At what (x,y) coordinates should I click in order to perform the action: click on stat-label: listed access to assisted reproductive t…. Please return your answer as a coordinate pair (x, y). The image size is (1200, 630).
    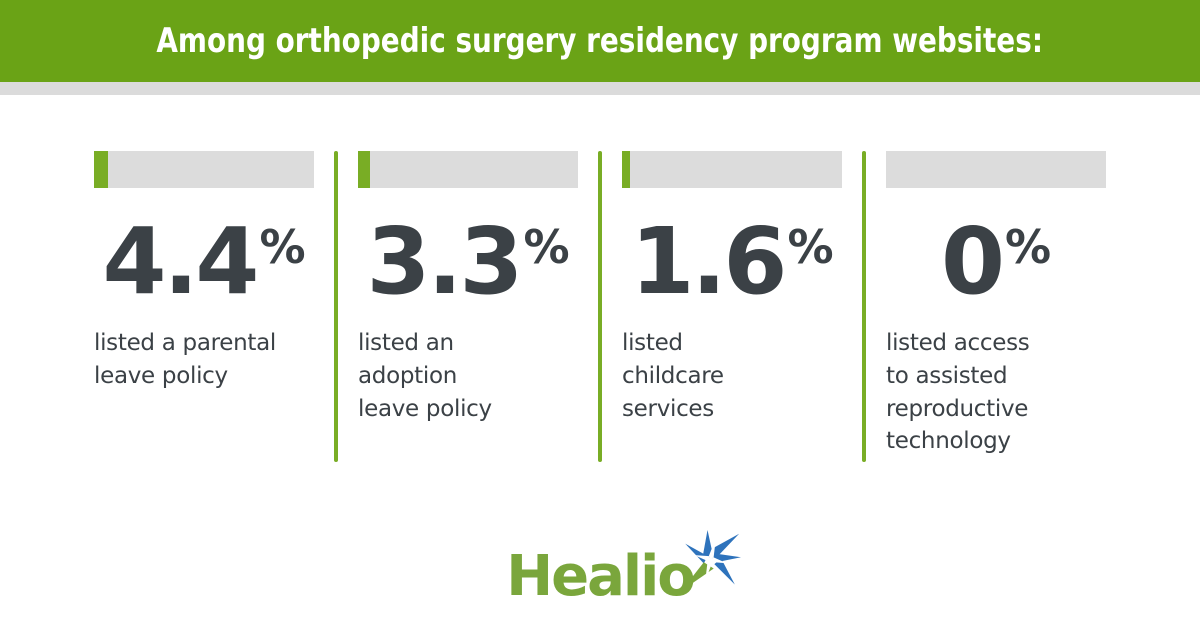
    Looking at the image, I should click on (958, 392).